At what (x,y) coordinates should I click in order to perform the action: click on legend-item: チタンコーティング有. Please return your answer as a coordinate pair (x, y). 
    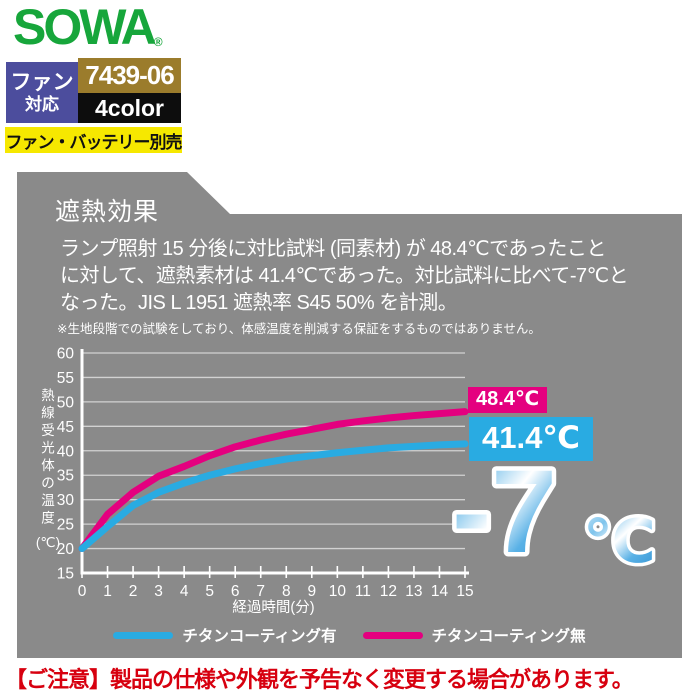
    Looking at the image, I should click on (225, 635).